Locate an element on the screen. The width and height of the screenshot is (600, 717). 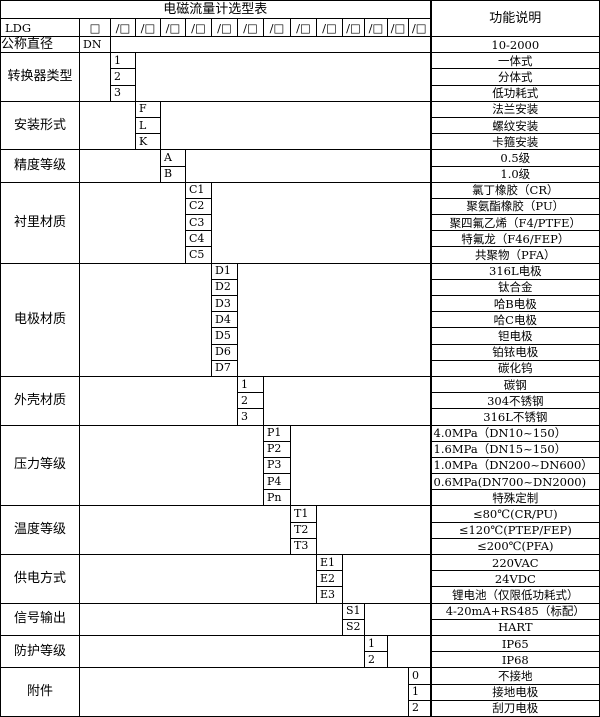
group-label: 压力等级 is located at coordinates (40, 465).